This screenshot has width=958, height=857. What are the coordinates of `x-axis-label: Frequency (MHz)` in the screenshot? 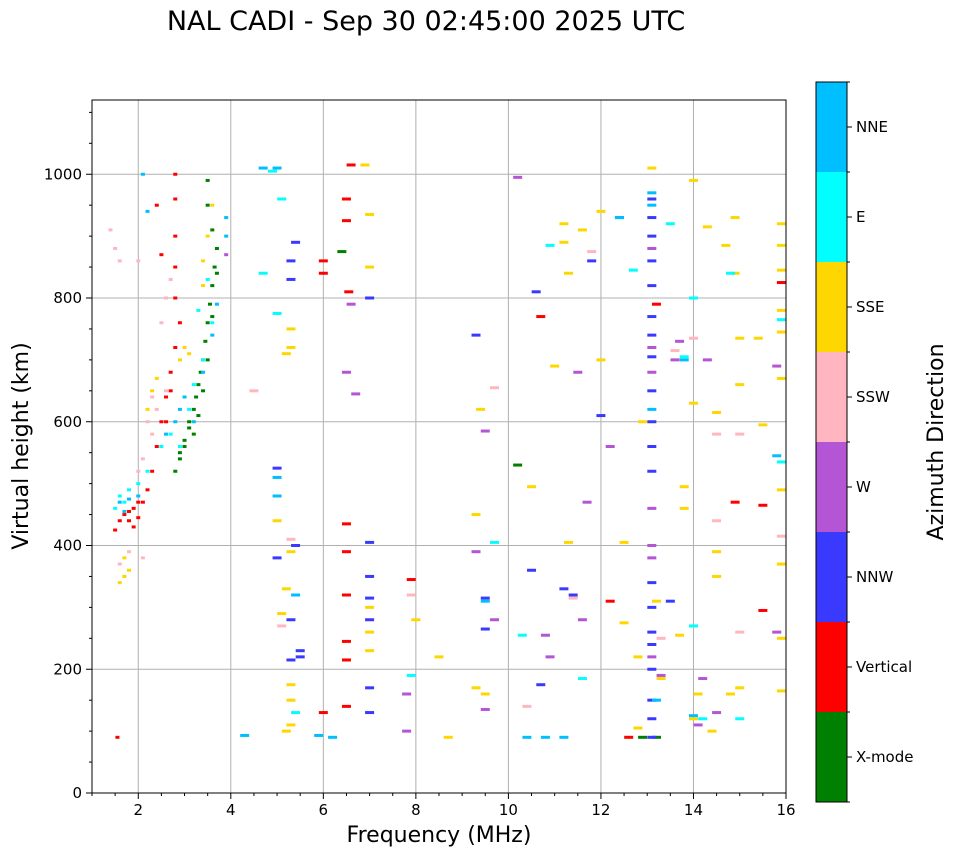 It's located at (439, 835).